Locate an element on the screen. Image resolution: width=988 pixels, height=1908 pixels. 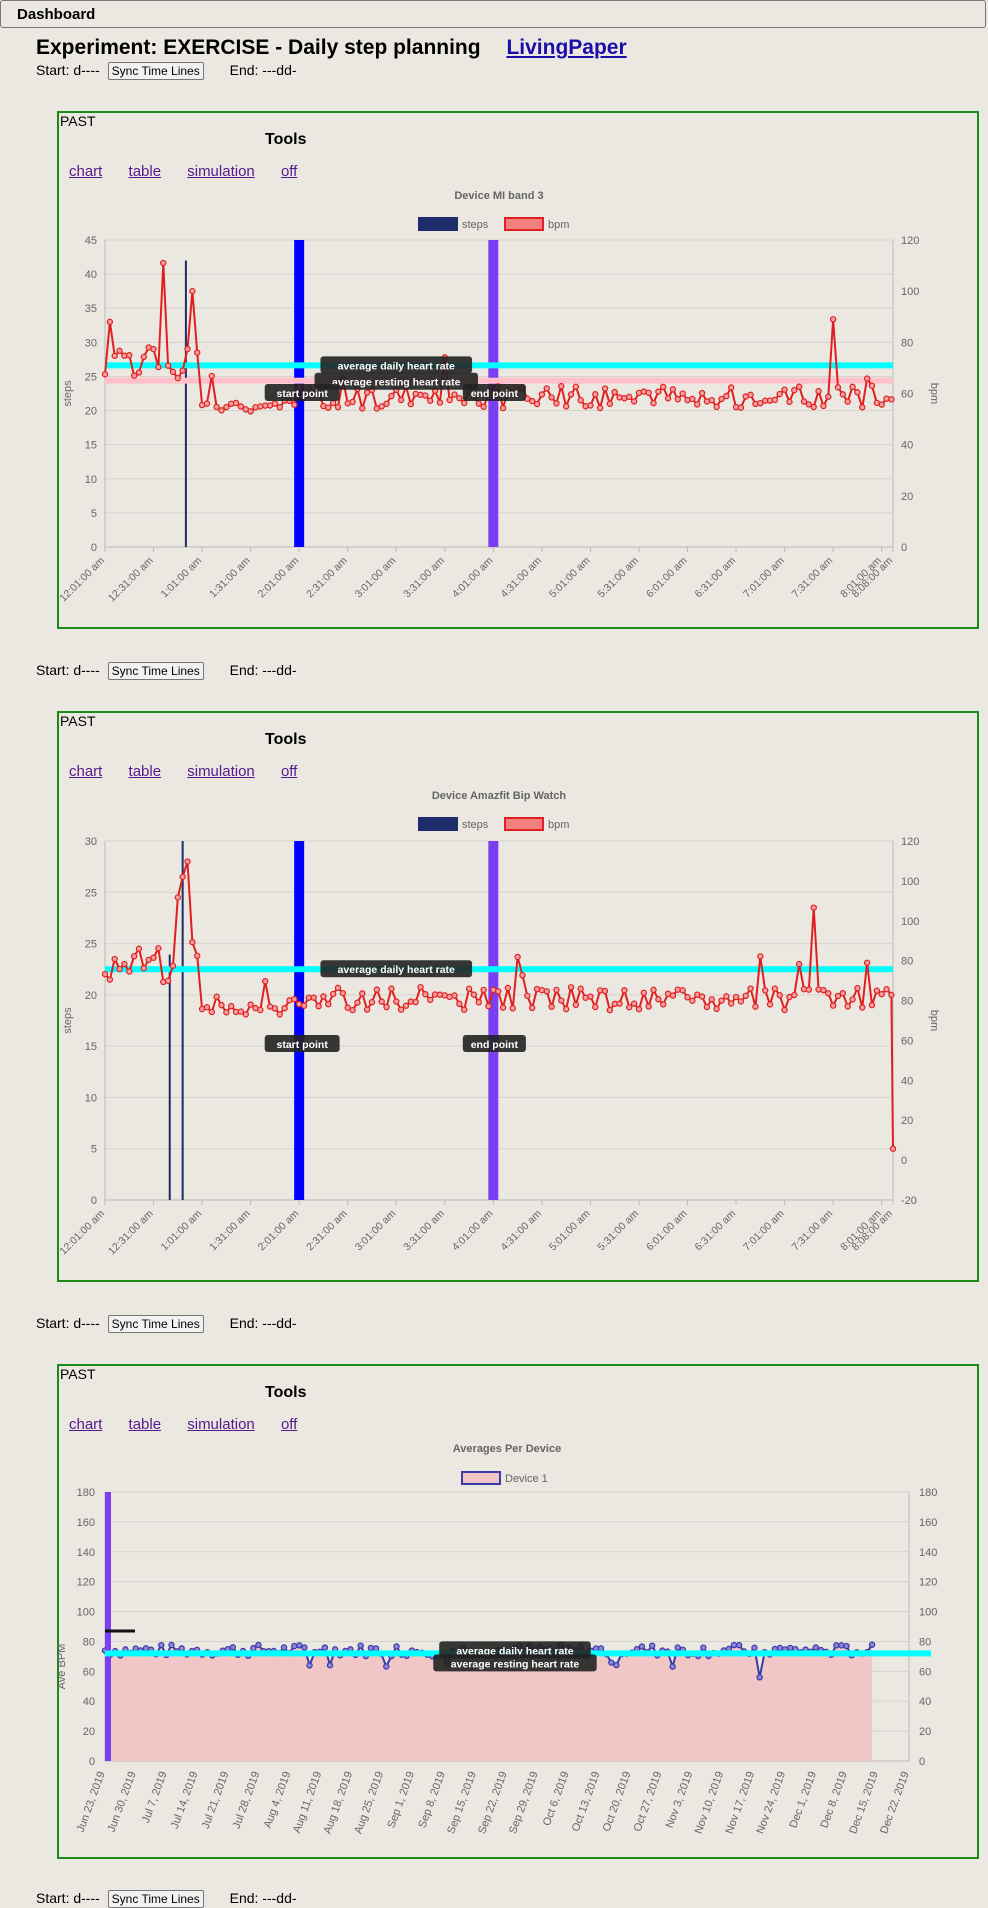
y-tick-label: 100 is located at coordinates (86, 1613).